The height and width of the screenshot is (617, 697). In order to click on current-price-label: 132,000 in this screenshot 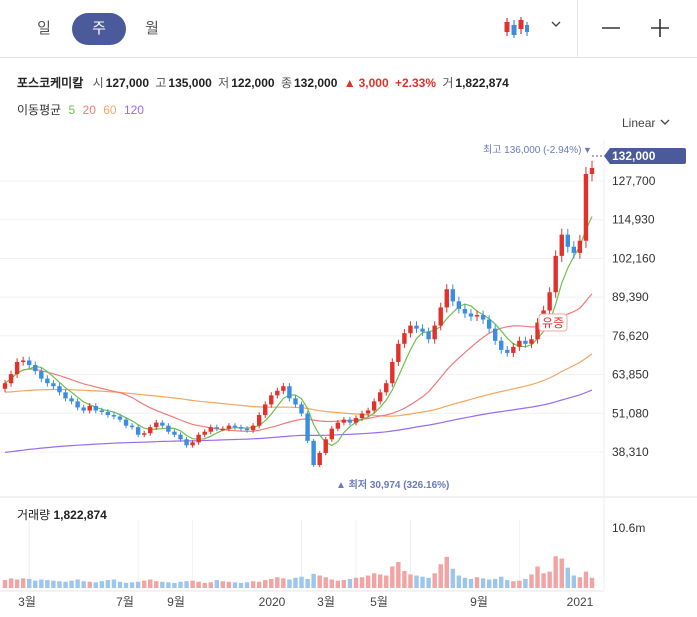, I will do `click(634, 156)`.